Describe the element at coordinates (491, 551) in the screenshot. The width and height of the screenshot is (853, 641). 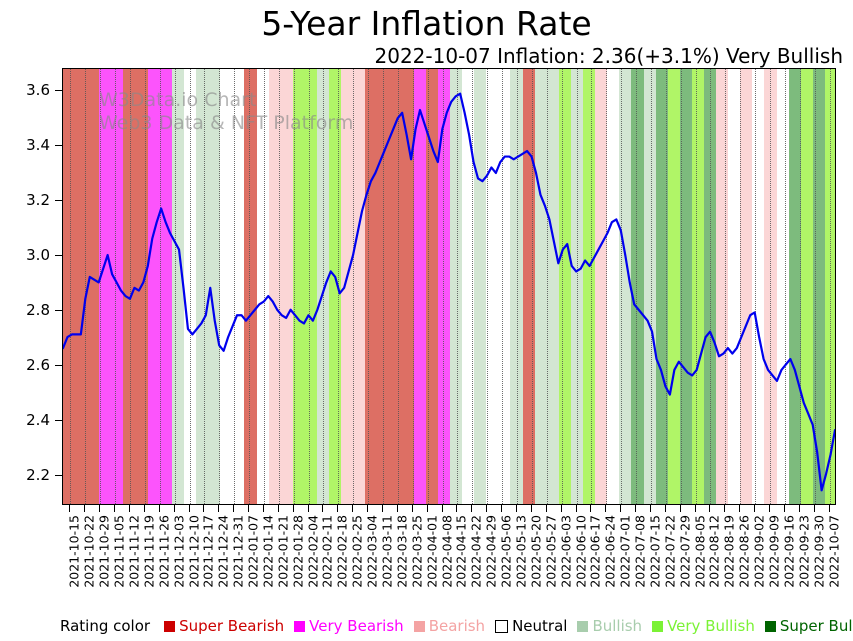
I see `x-axis-tick-label: 2022-04-29` at that location.